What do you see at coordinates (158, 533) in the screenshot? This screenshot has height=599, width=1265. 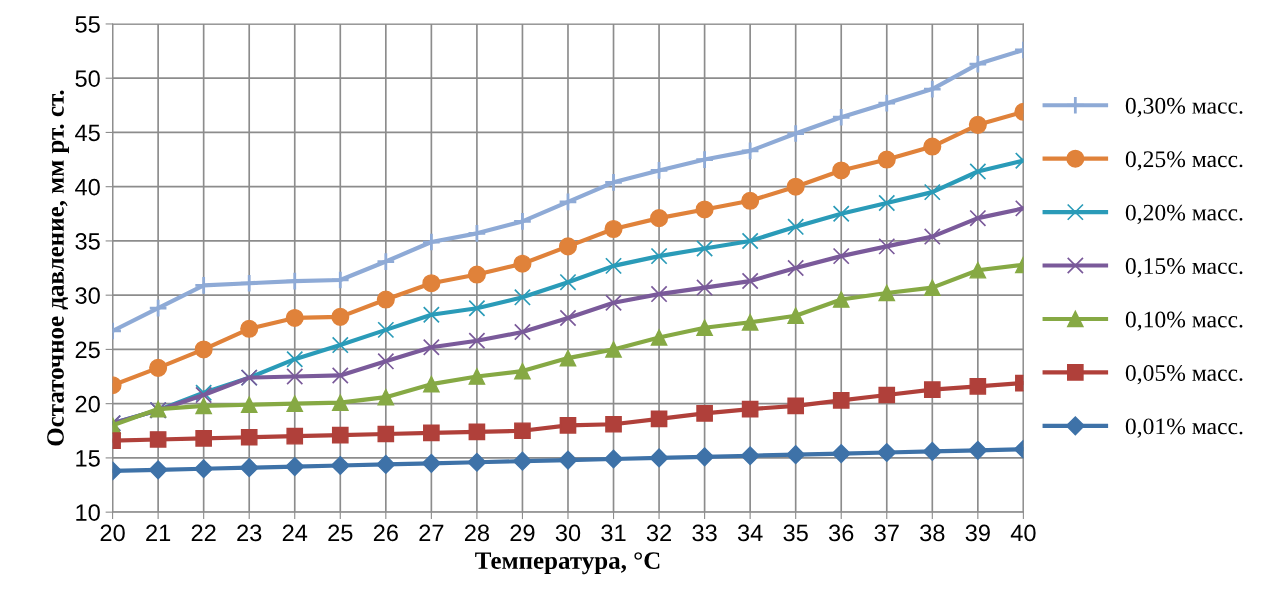 I see `x-tick-label: 21` at bounding box center [158, 533].